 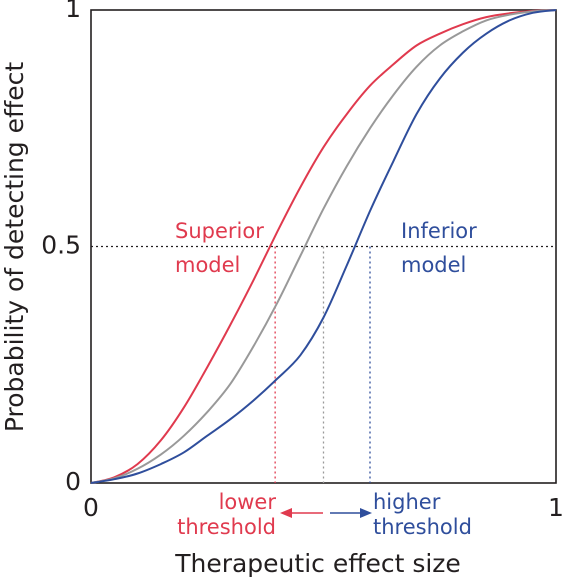 I want to click on lower-threshold-arrow, so click(x=301, y=513).